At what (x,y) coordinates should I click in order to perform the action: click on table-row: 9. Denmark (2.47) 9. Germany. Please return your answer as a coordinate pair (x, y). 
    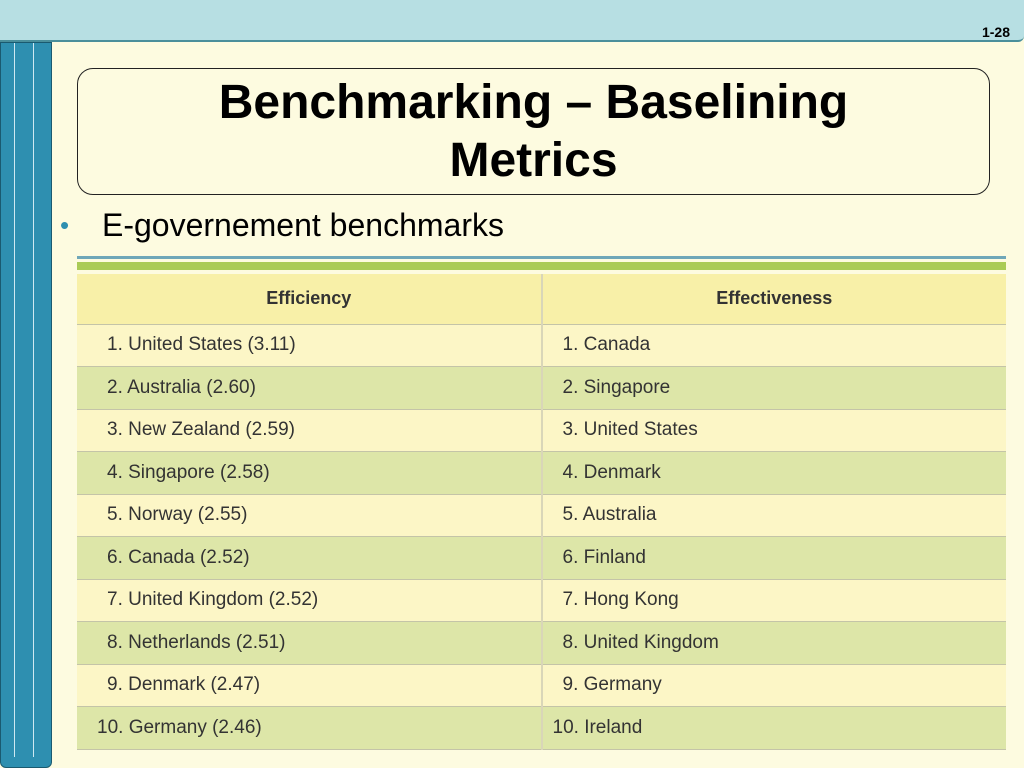
    Looking at the image, I should click on (541, 685).